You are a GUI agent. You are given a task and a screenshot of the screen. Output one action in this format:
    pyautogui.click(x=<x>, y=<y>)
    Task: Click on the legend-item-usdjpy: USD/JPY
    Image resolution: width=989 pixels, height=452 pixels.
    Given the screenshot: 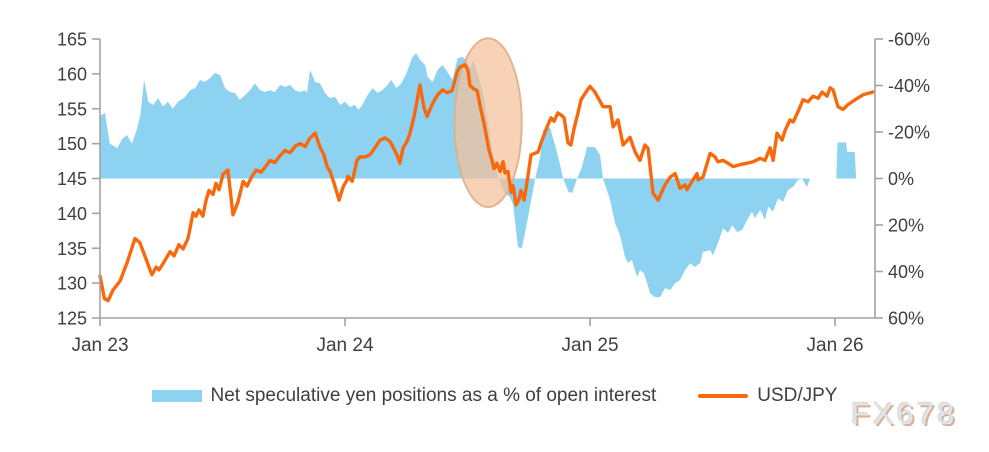 What is the action you would take?
    pyautogui.click(x=767, y=396)
    